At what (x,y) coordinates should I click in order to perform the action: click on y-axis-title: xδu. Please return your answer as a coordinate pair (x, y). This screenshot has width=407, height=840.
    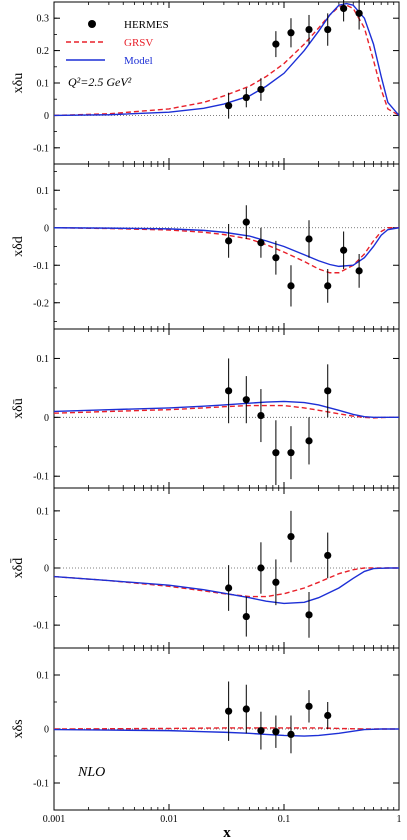
    Looking at the image, I should click on (18, 83).